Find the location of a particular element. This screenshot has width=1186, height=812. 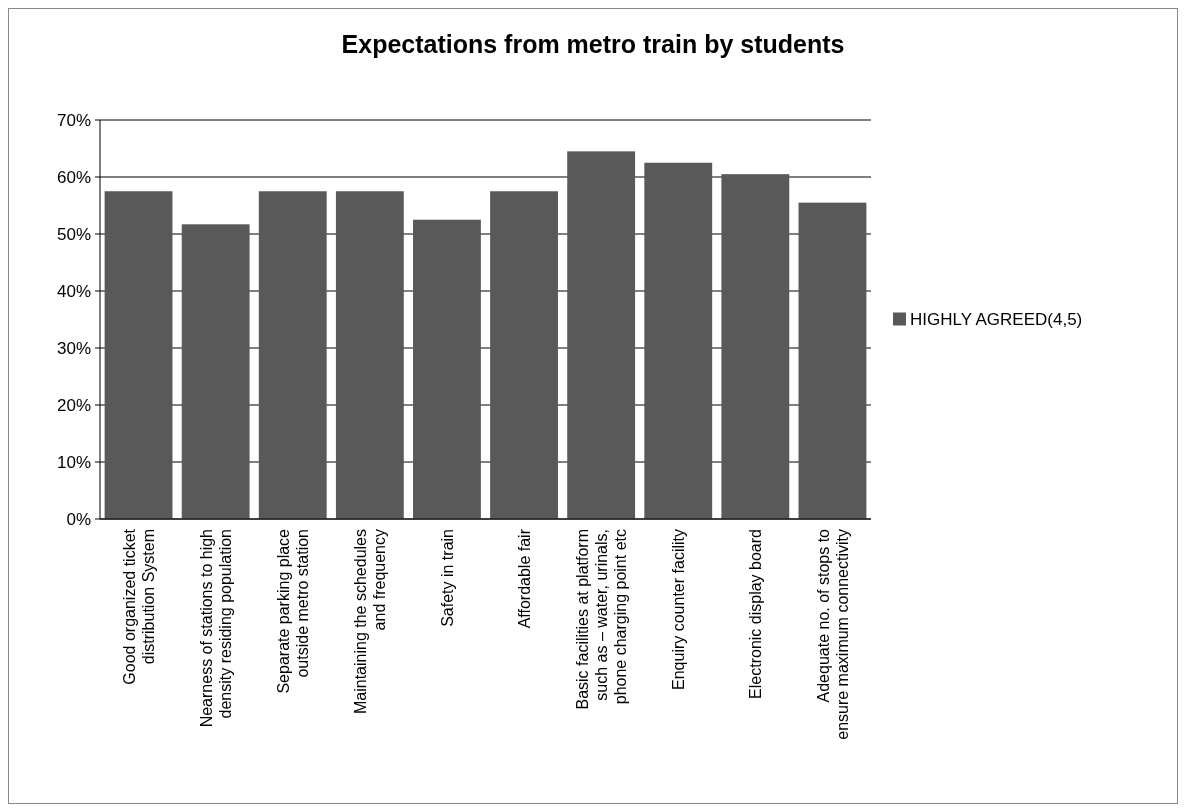

x-tick-label: Good organized ticket distribution System is located at coordinates (138, 606).